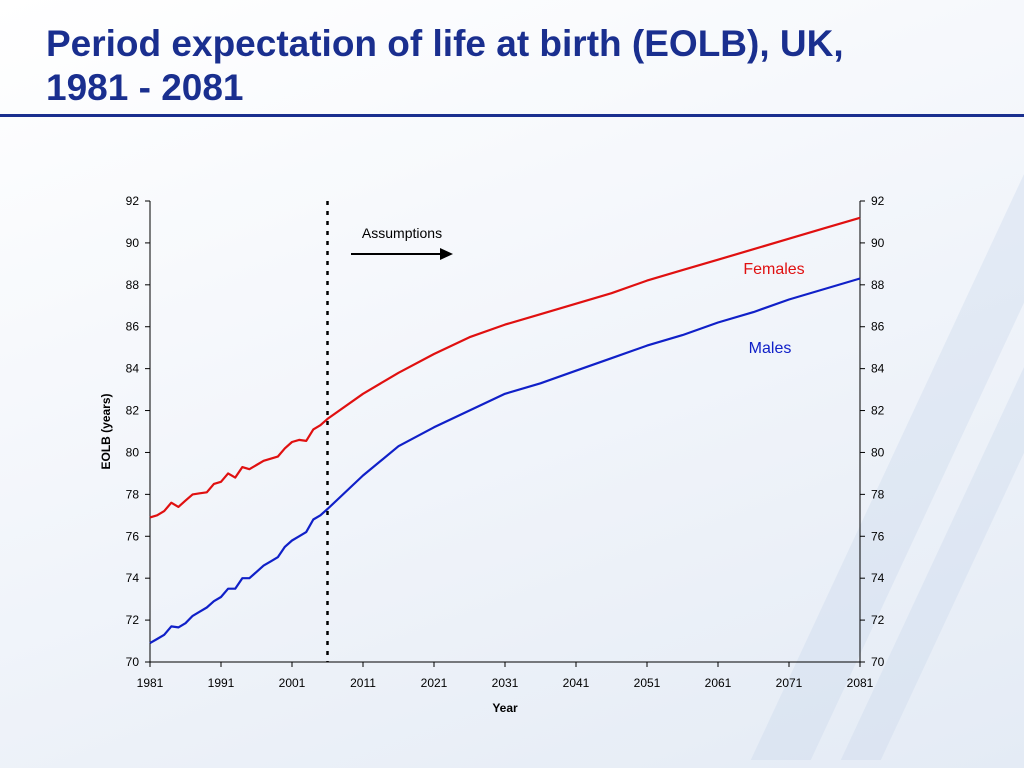 The image size is (1024, 768). Describe the element at coordinates (133, 411) in the screenshot. I see `y-tick-label-left: 82` at that location.